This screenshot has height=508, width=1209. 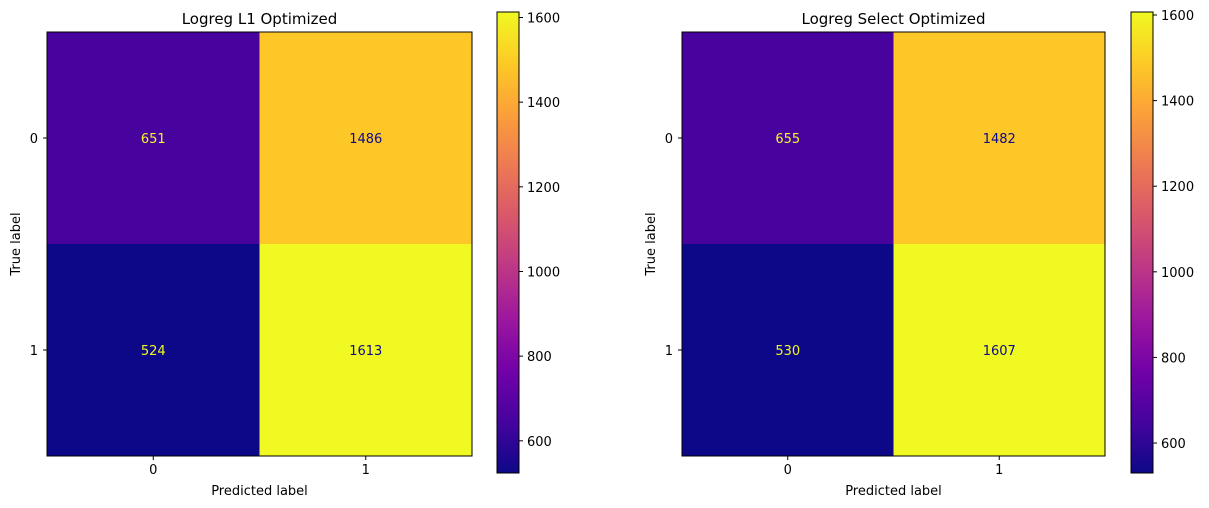 What do you see at coordinates (260, 19) in the screenshot?
I see `panel-1-title: Logreg L1 Optimized` at bounding box center [260, 19].